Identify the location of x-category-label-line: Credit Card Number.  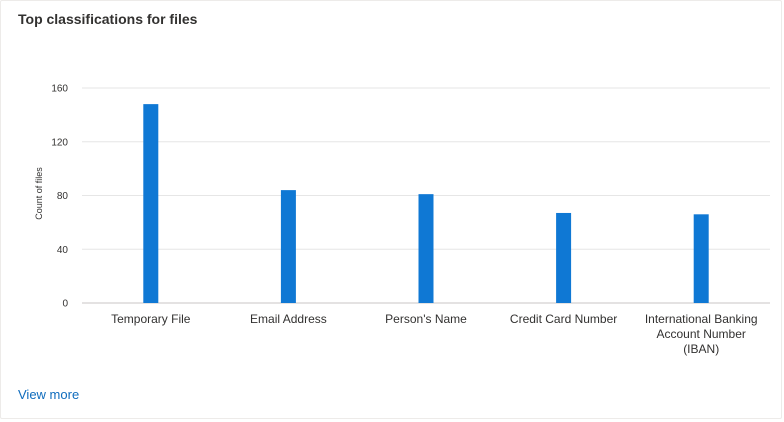
(563, 319).